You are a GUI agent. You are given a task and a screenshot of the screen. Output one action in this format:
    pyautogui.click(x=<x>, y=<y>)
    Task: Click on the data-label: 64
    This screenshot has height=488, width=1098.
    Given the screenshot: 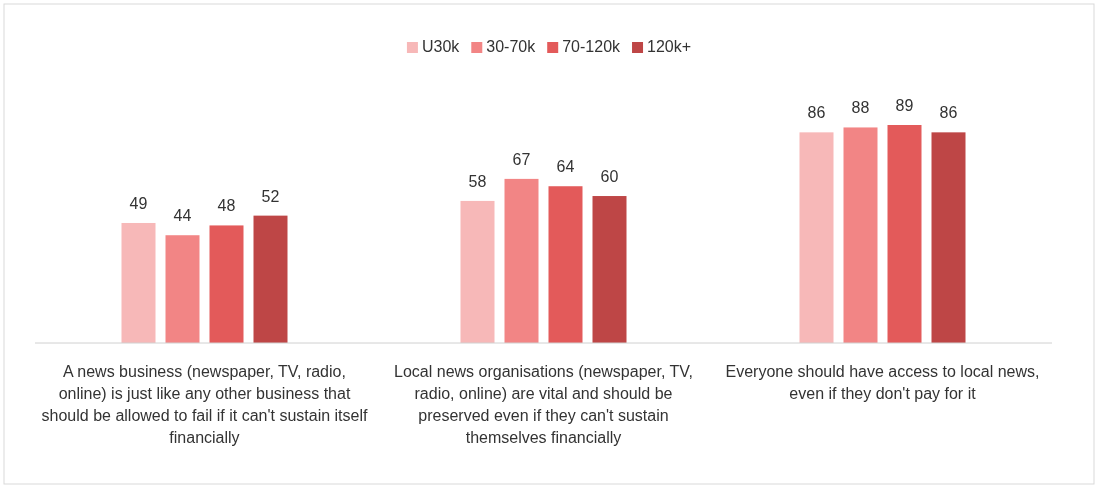 What is the action you would take?
    pyautogui.click(x=565, y=167)
    